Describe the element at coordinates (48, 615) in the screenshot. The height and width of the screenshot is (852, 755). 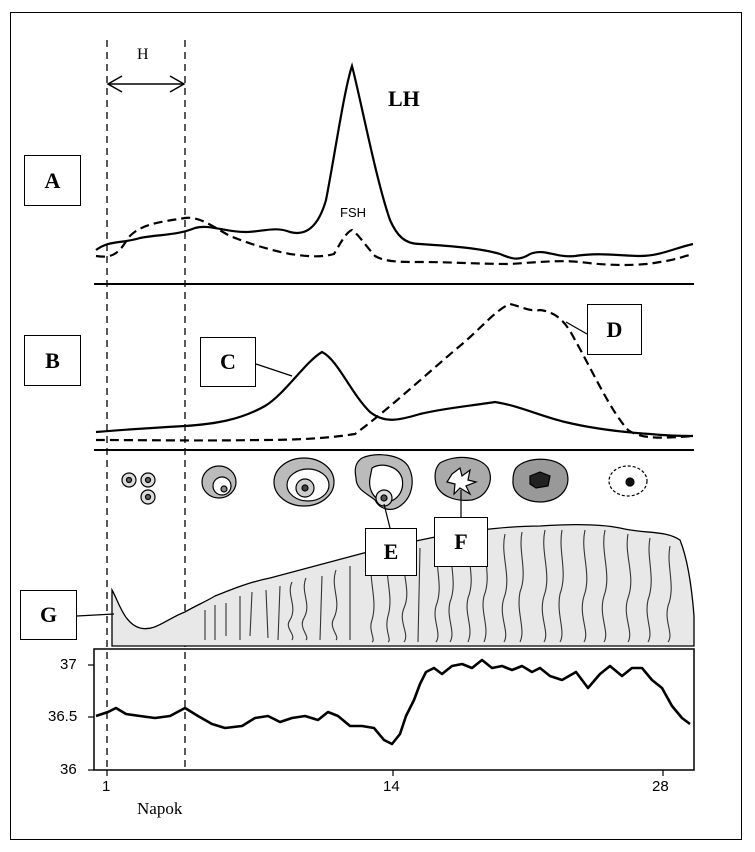
I see `box-g: G` at that location.